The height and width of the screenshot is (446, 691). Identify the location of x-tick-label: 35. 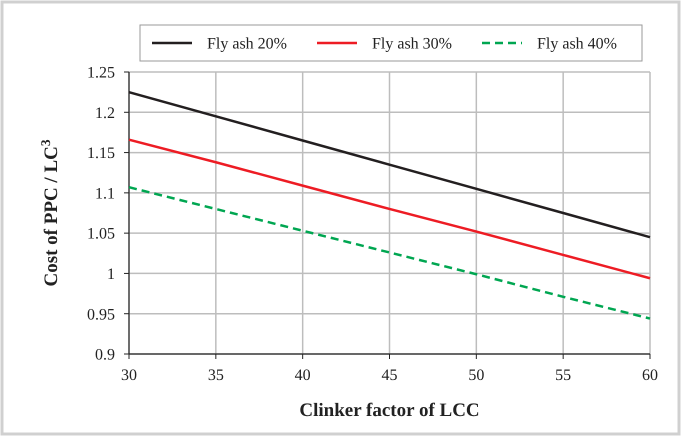
(216, 375).